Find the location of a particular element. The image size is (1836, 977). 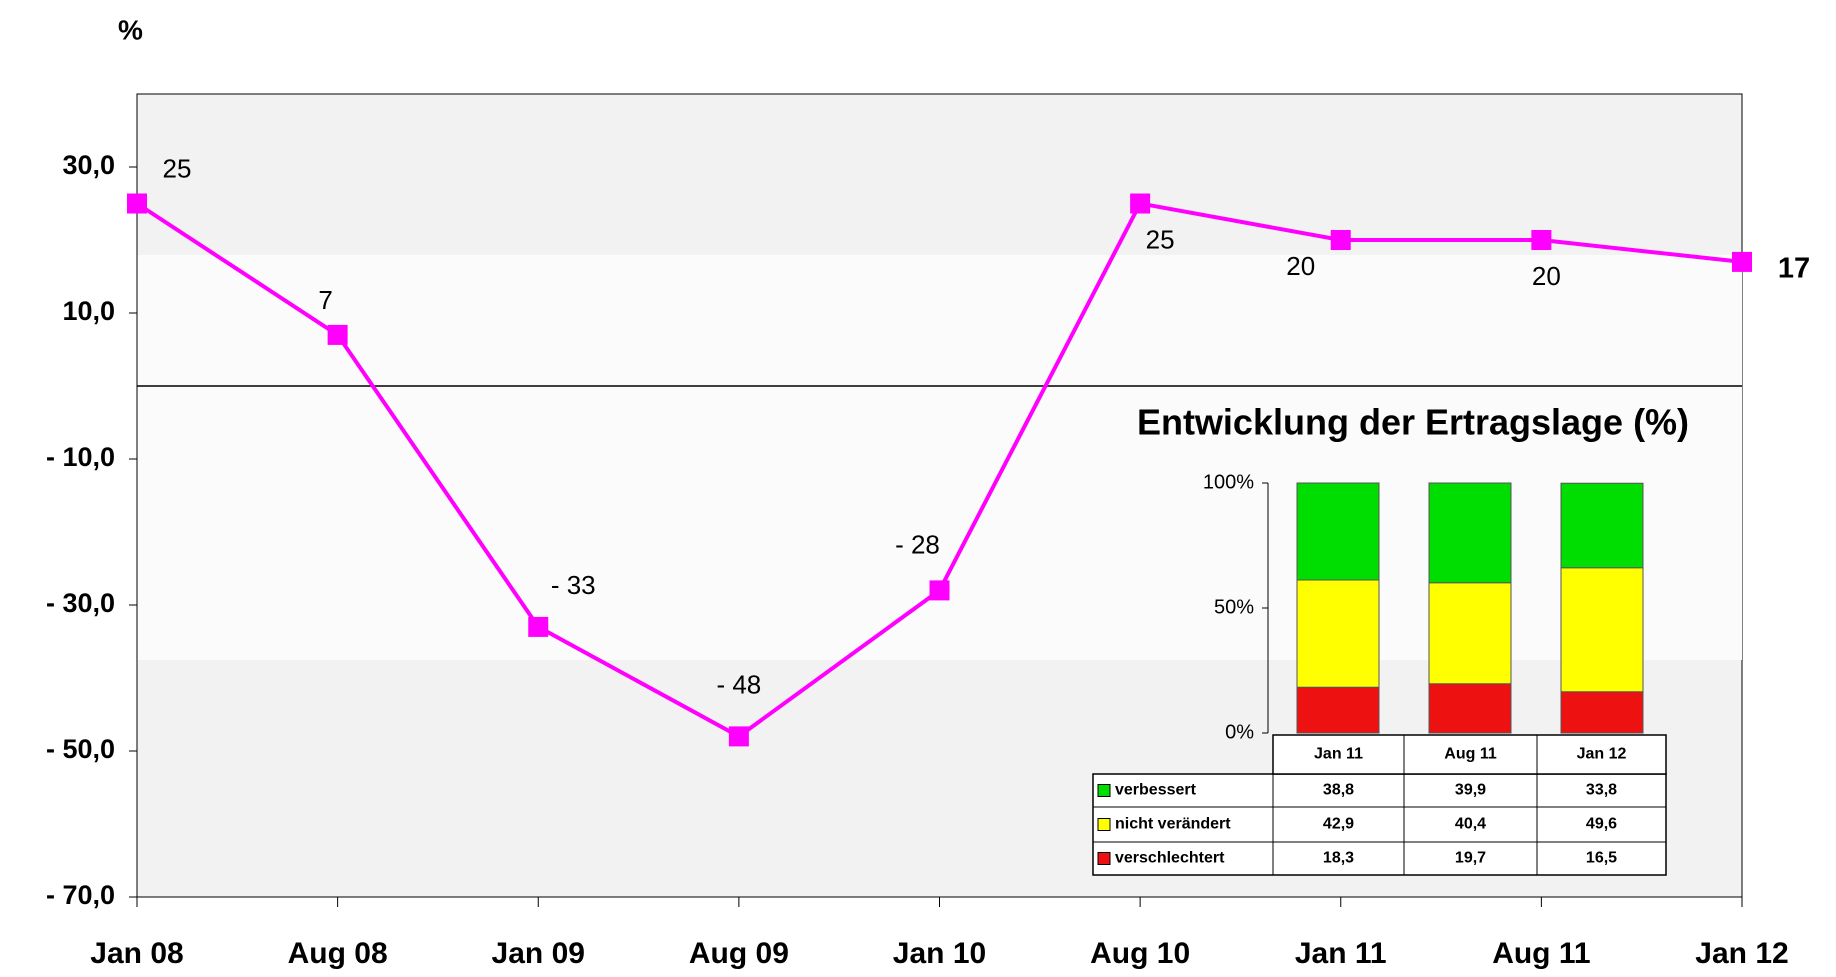

y-tick-label: 0% is located at coordinates (1239, 732).